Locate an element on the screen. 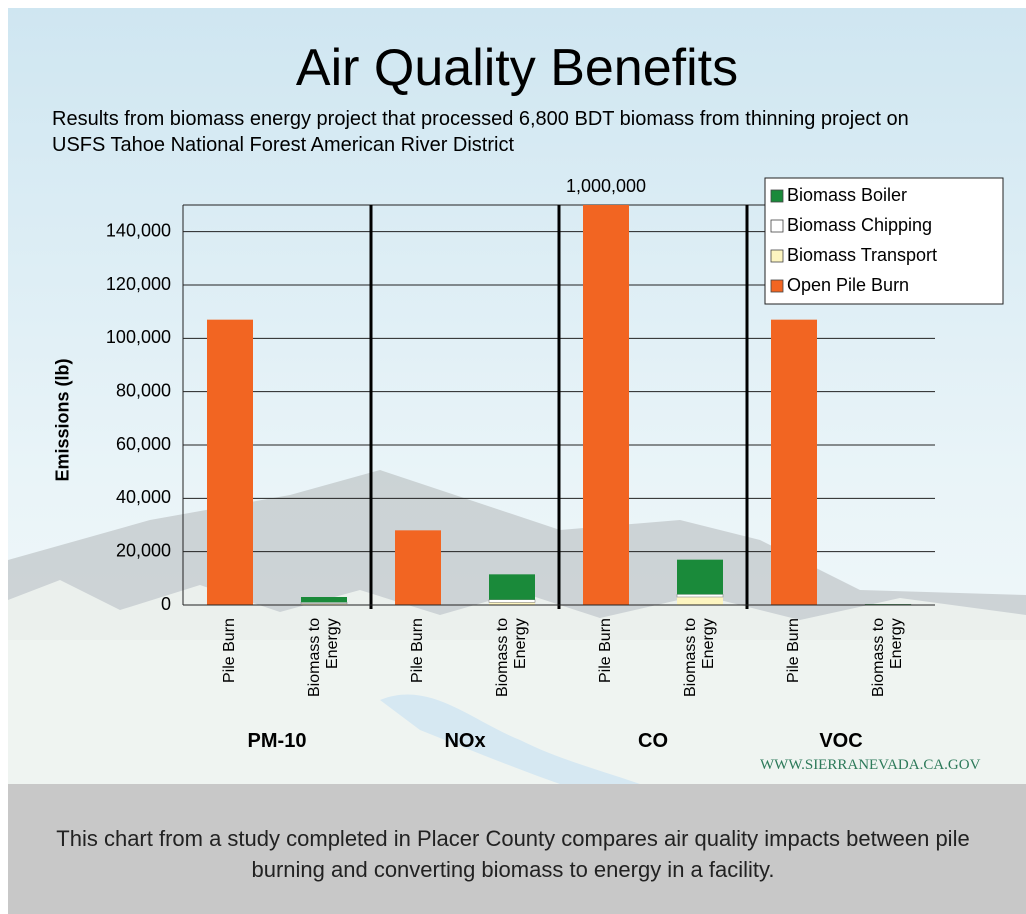 This screenshot has height=914, width=1026. y-tick-label: 140,000 is located at coordinates (138, 230).